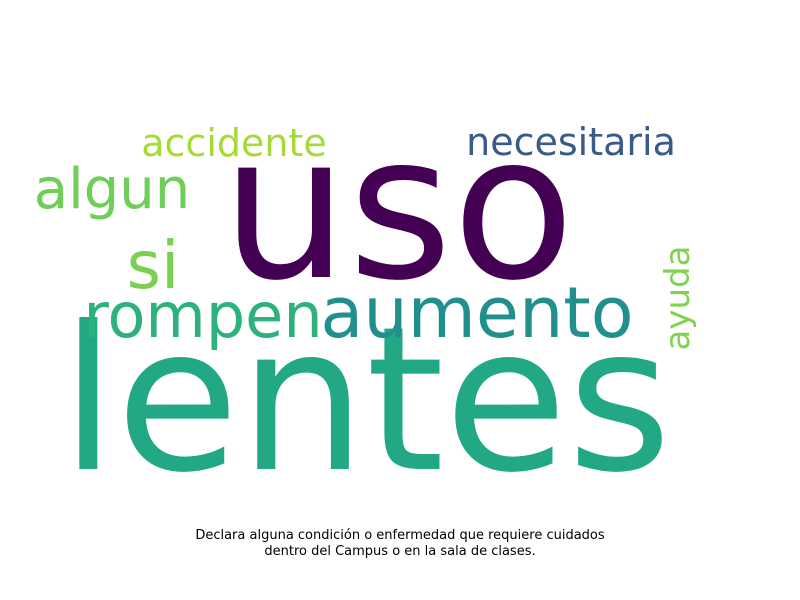 Image resolution: width=800 pixels, height=600 pixels. Describe the element at coordinates (153, 265) in the screenshot. I see `word-si: si` at that location.